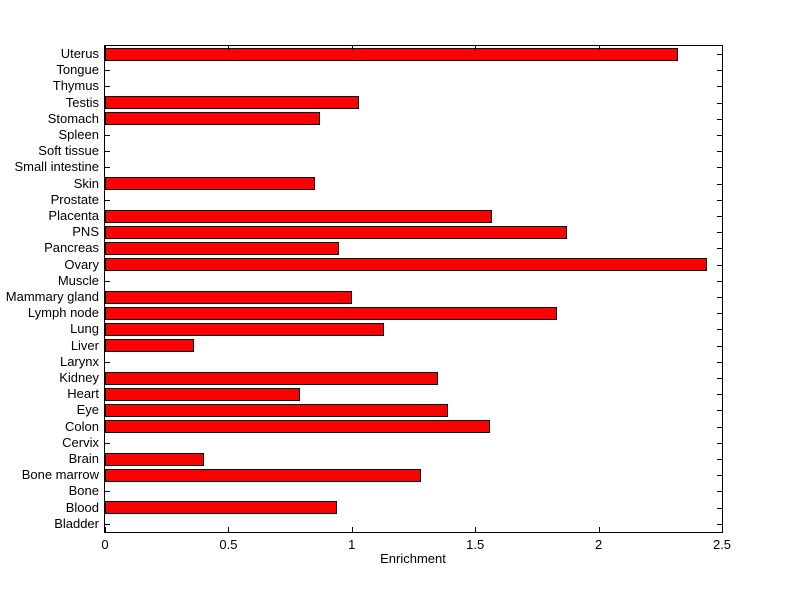 The image size is (800, 599). What do you see at coordinates (52, 296) in the screenshot?
I see `y-tick-label: Mammary gland` at bounding box center [52, 296].